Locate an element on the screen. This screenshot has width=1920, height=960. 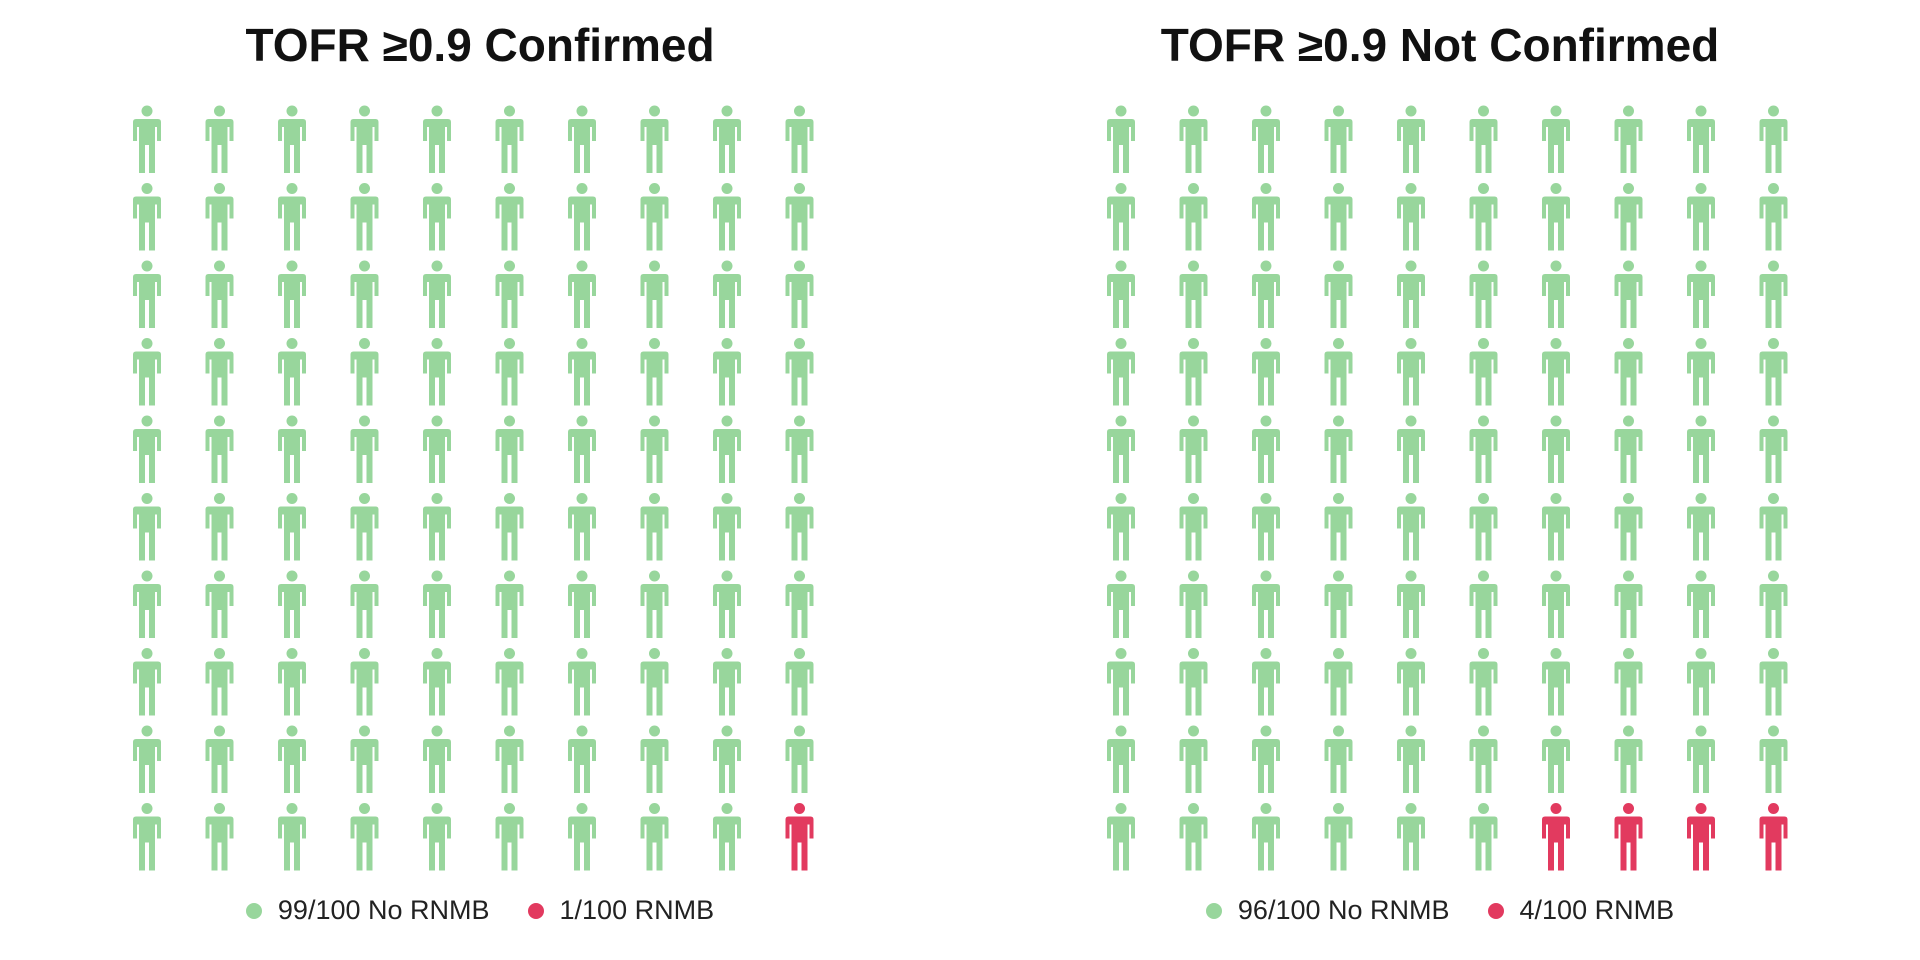
legend-label: 99/100 No RNMB is located at coordinates (383, 910).